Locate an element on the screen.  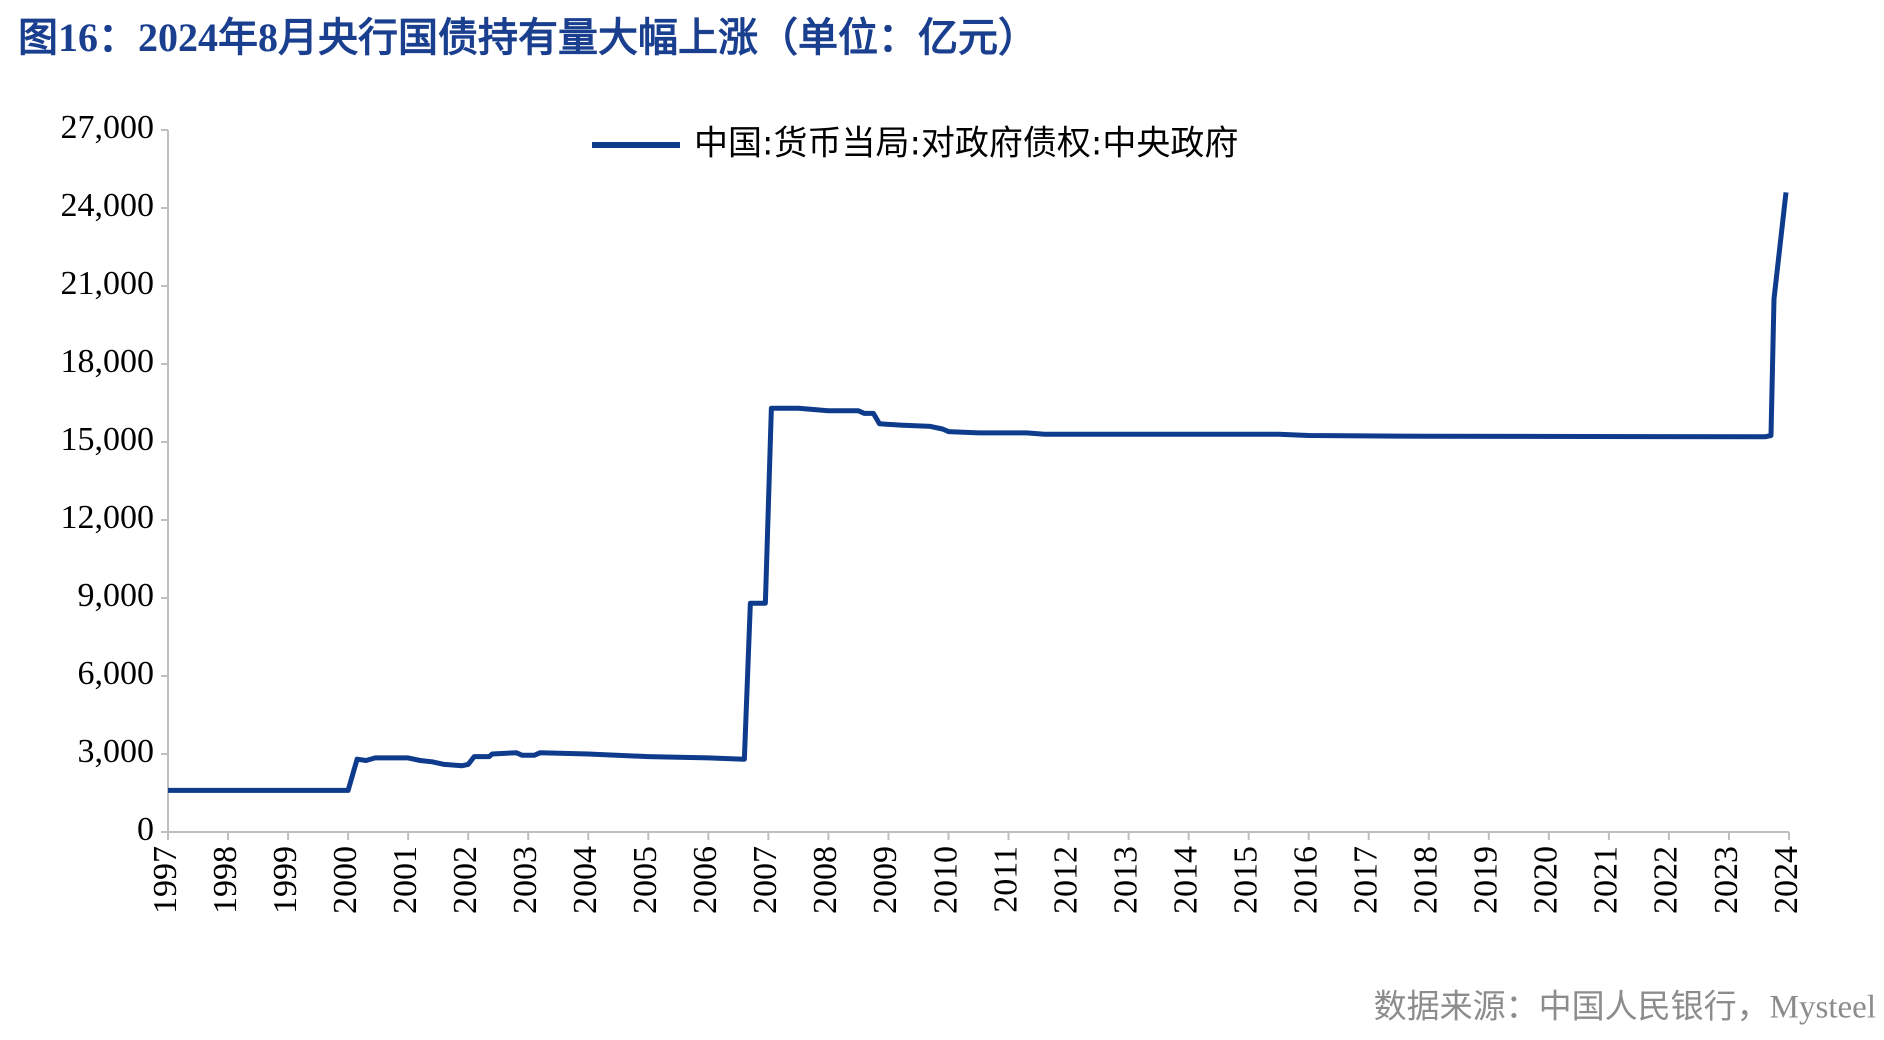
y-tick-label: 15,000 is located at coordinates (108, 439).